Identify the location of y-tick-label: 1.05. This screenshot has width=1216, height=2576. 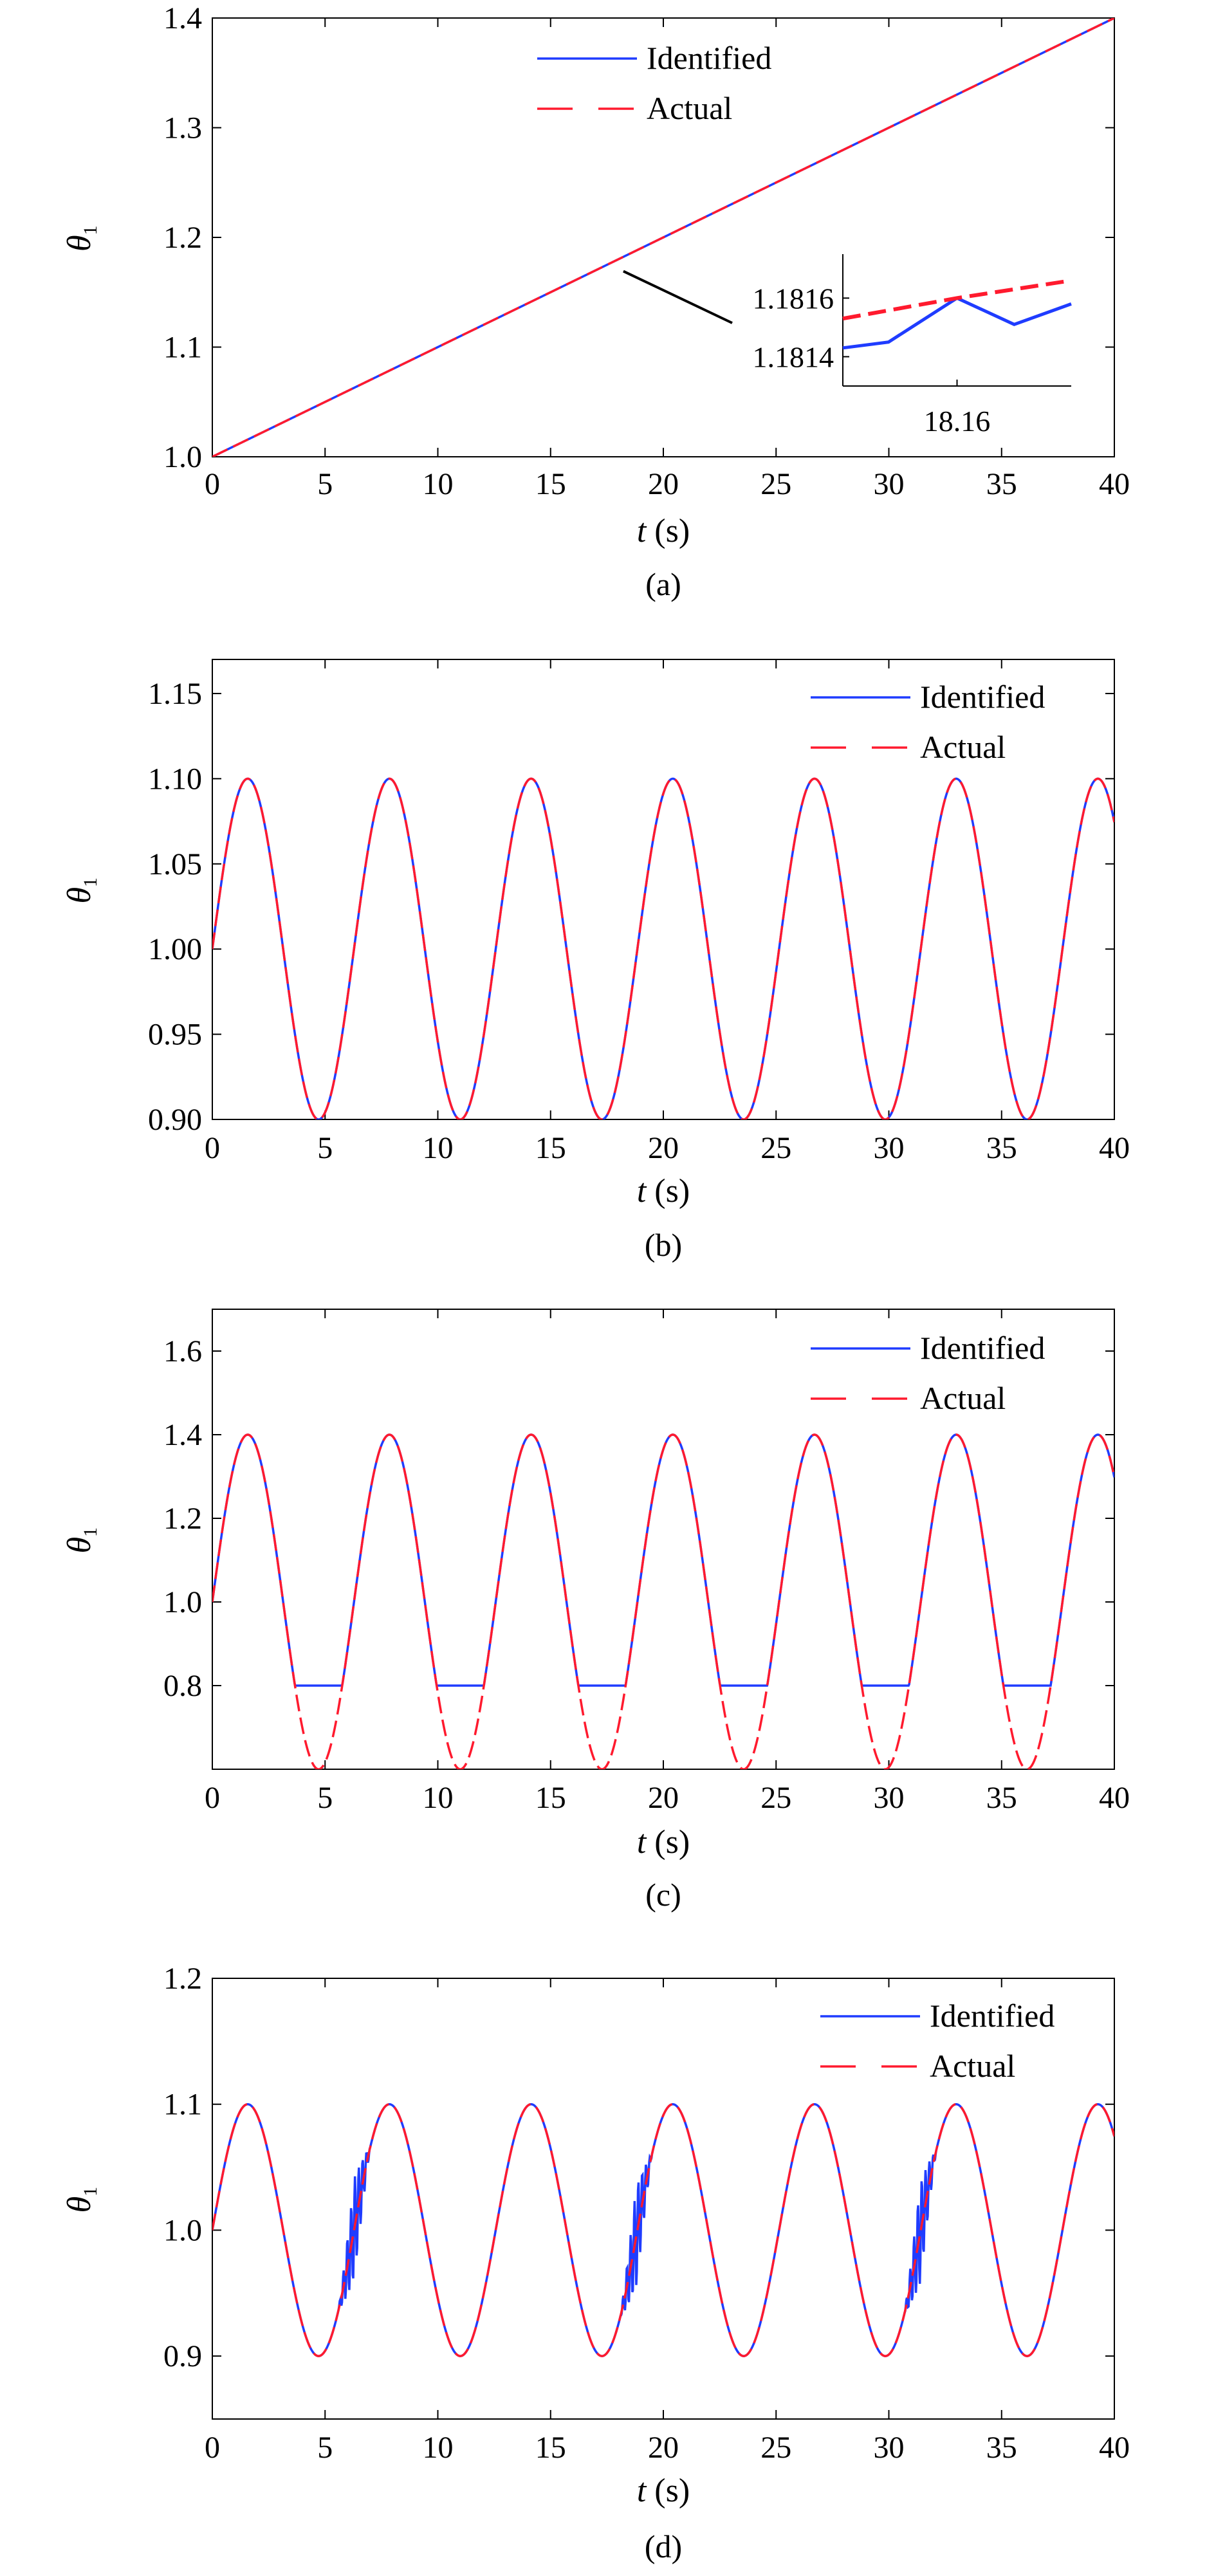
(175, 864).